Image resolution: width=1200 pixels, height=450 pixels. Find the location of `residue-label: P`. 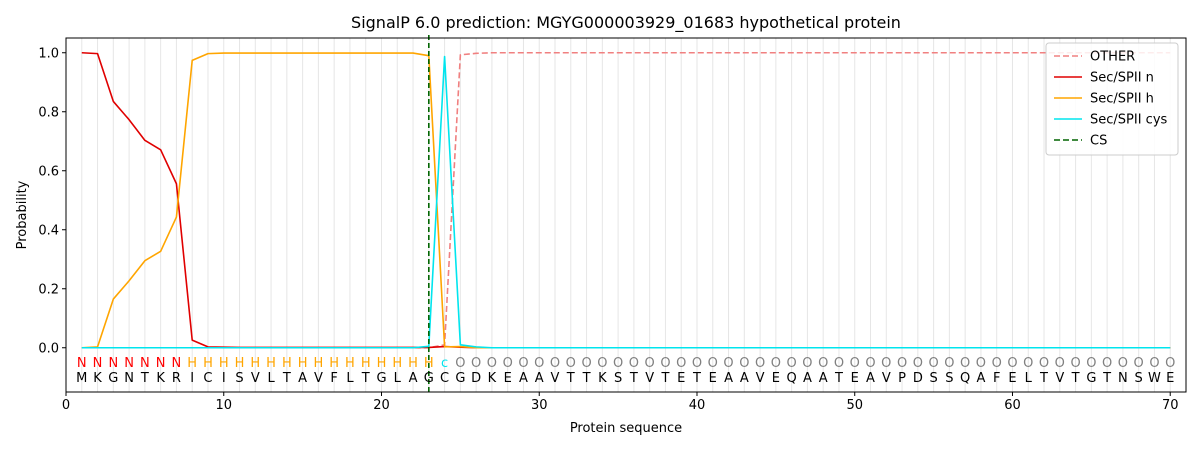

residue-label: P is located at coordinates (902, 378).